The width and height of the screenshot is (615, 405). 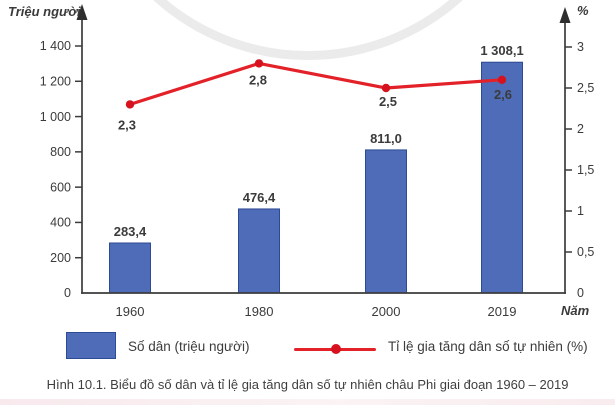 I want to click on bar-1960, so click(x=130, y=268).